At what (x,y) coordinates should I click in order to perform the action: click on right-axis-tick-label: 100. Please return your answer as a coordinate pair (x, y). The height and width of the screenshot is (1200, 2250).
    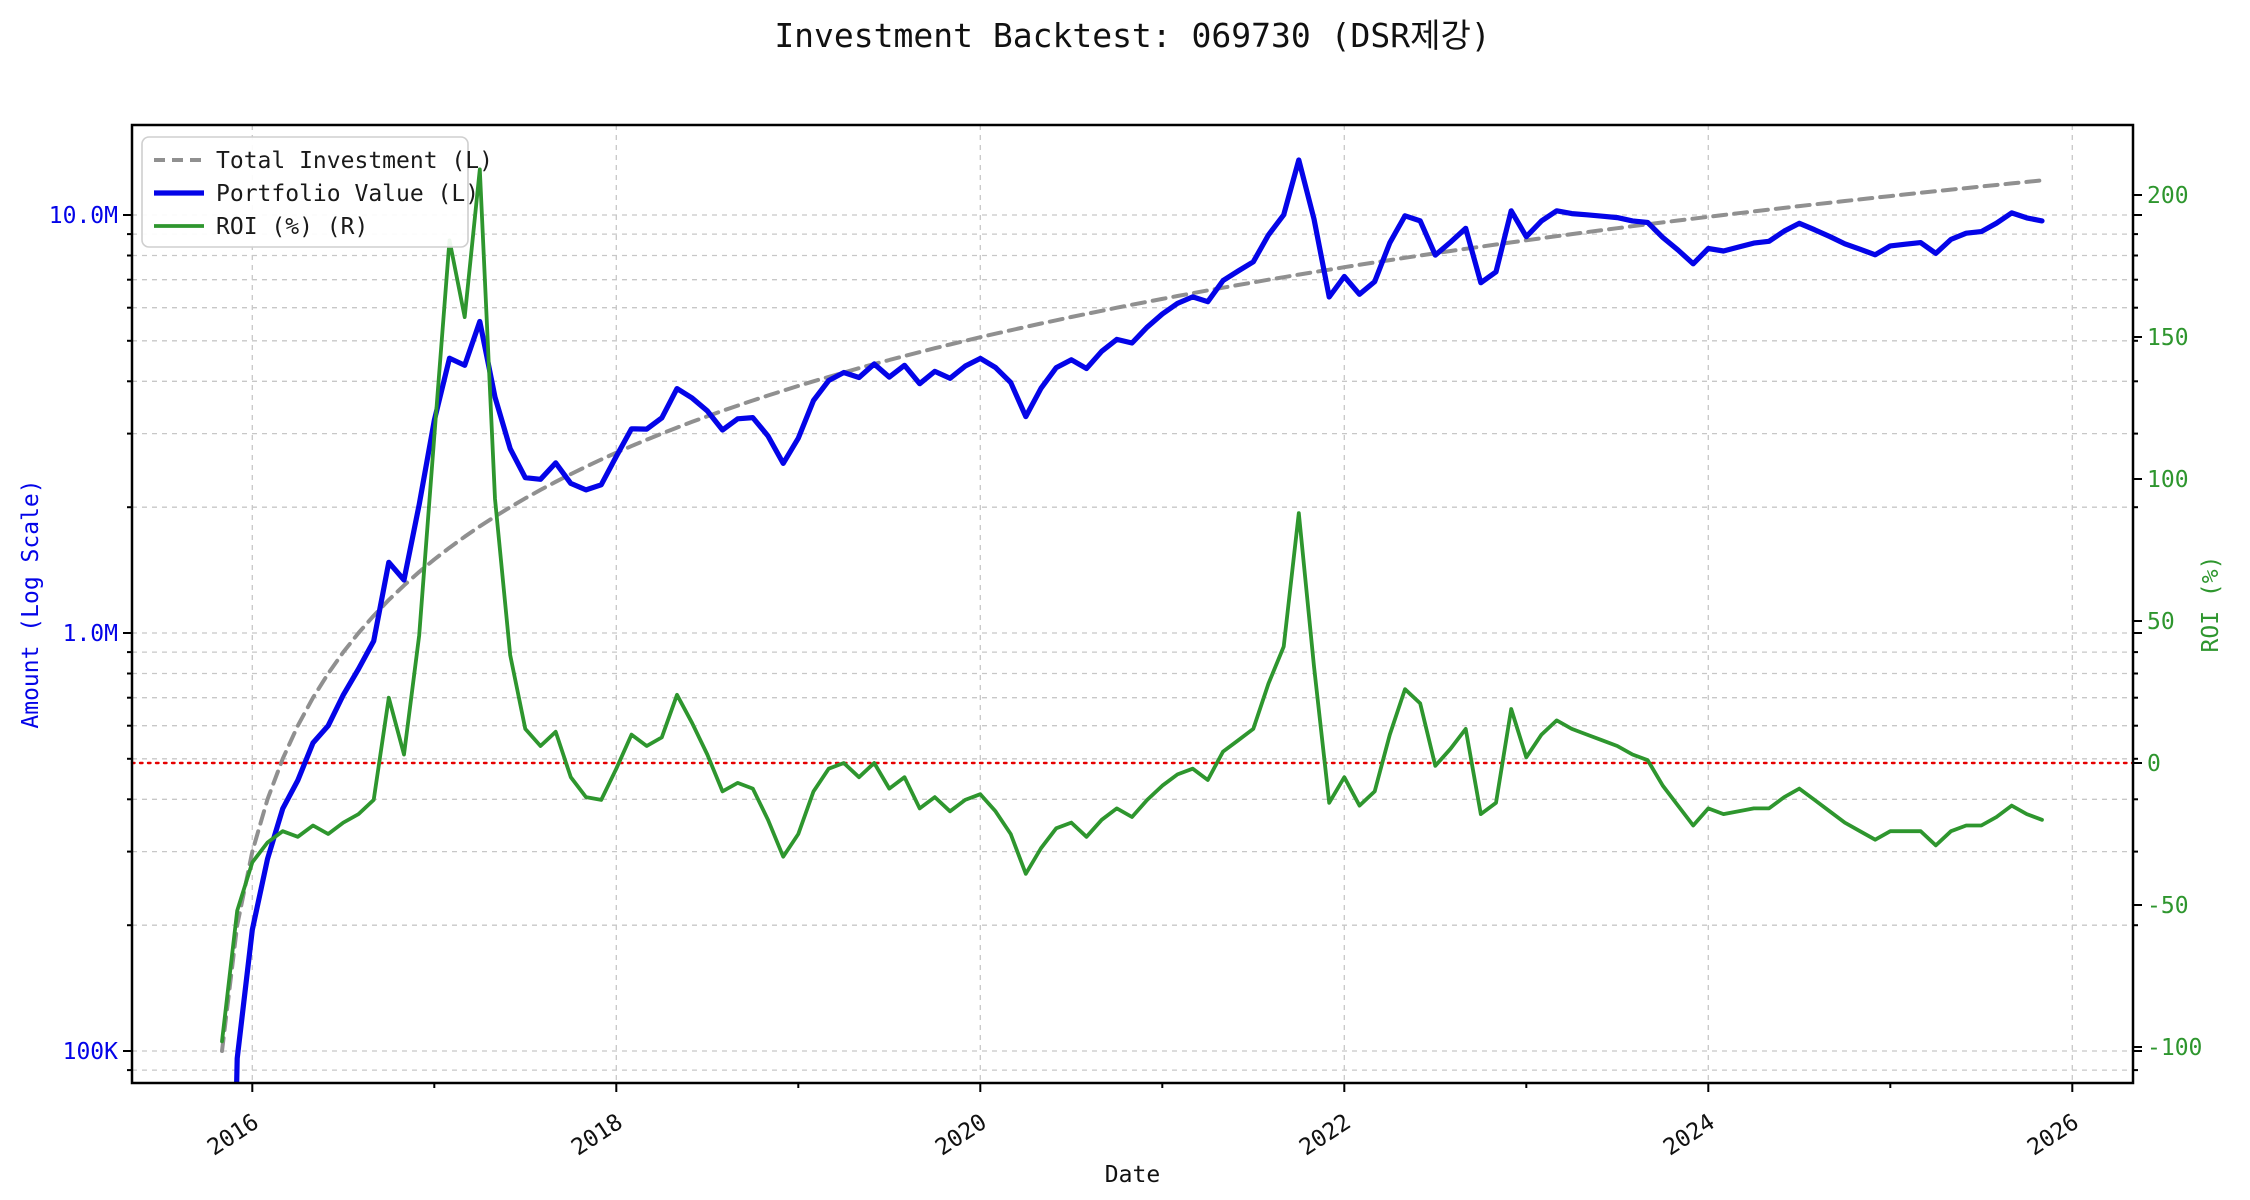
    Looking at the image, I should click on (2168, 480).